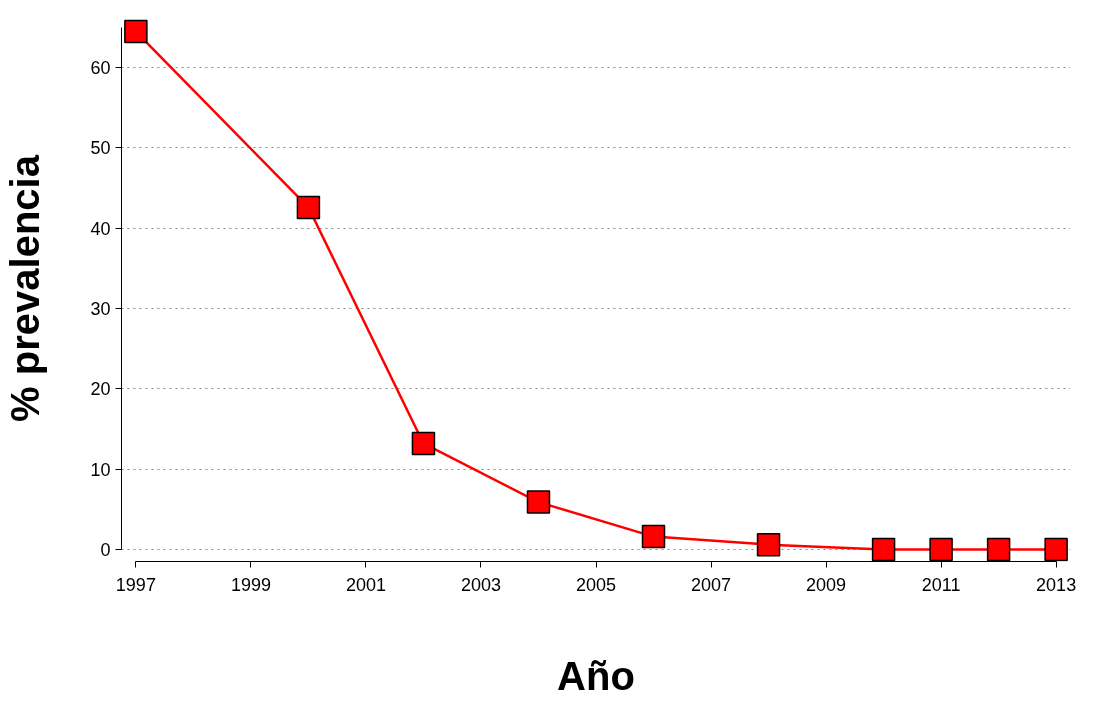 This screenshot has width=1108, height=704. I want to click on y-tick-label: 40, so click(100, 228).